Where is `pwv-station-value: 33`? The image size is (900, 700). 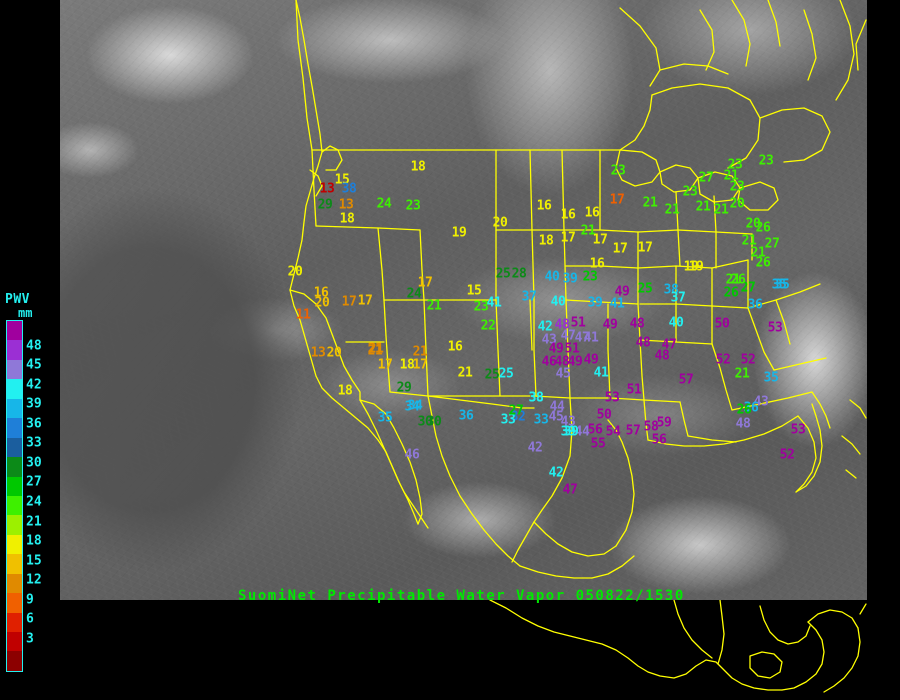
pwv-station-value: 33 is located at coordinates (541, 420).